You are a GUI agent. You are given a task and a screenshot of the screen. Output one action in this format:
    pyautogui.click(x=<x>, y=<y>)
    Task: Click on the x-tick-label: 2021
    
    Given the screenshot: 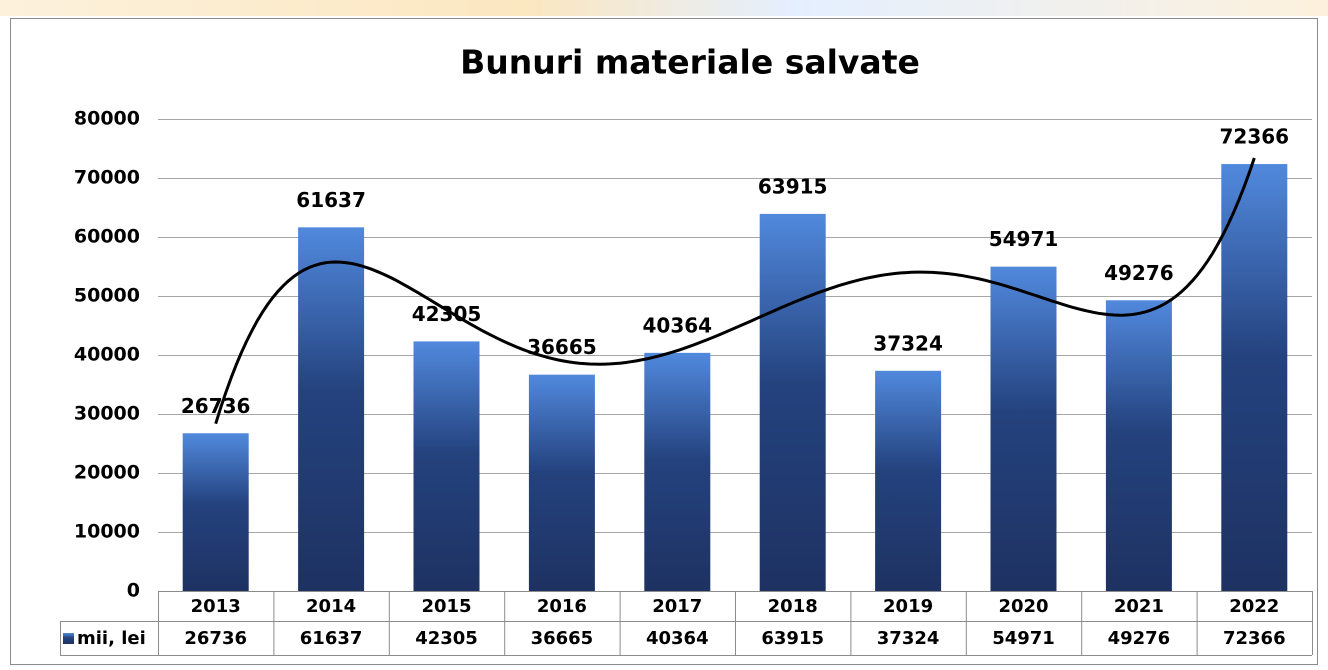 What is the action you would take?
    pyautogui.click(x=1139, y=606)
    